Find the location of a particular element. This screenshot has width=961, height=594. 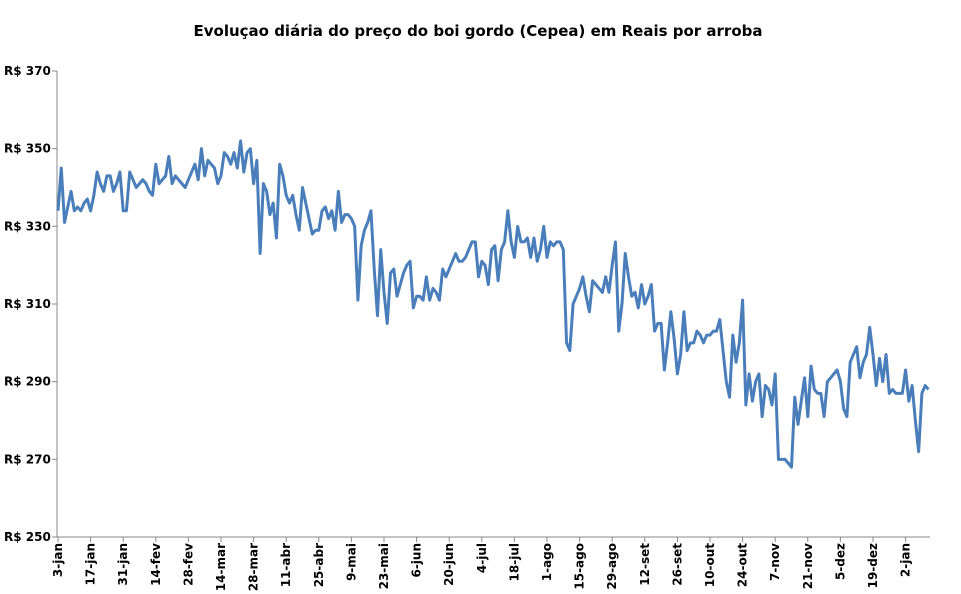

x-tick-label: 2-jan is located at coordinates (906, 560).